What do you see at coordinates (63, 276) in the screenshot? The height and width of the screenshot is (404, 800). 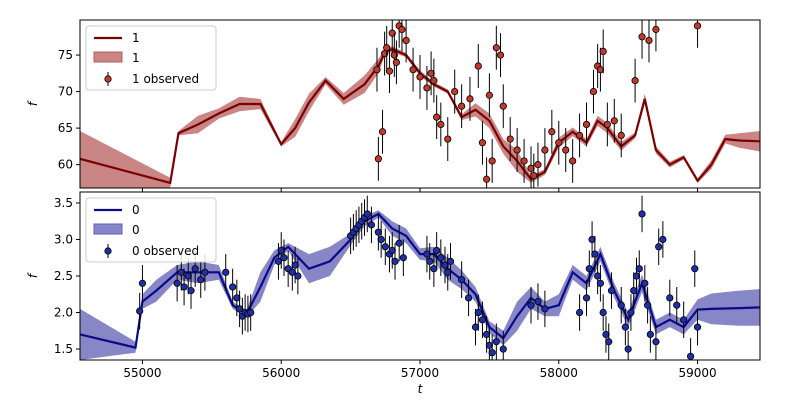 I see `y-tick-label: 2.5` at bounding box center [63, 276].